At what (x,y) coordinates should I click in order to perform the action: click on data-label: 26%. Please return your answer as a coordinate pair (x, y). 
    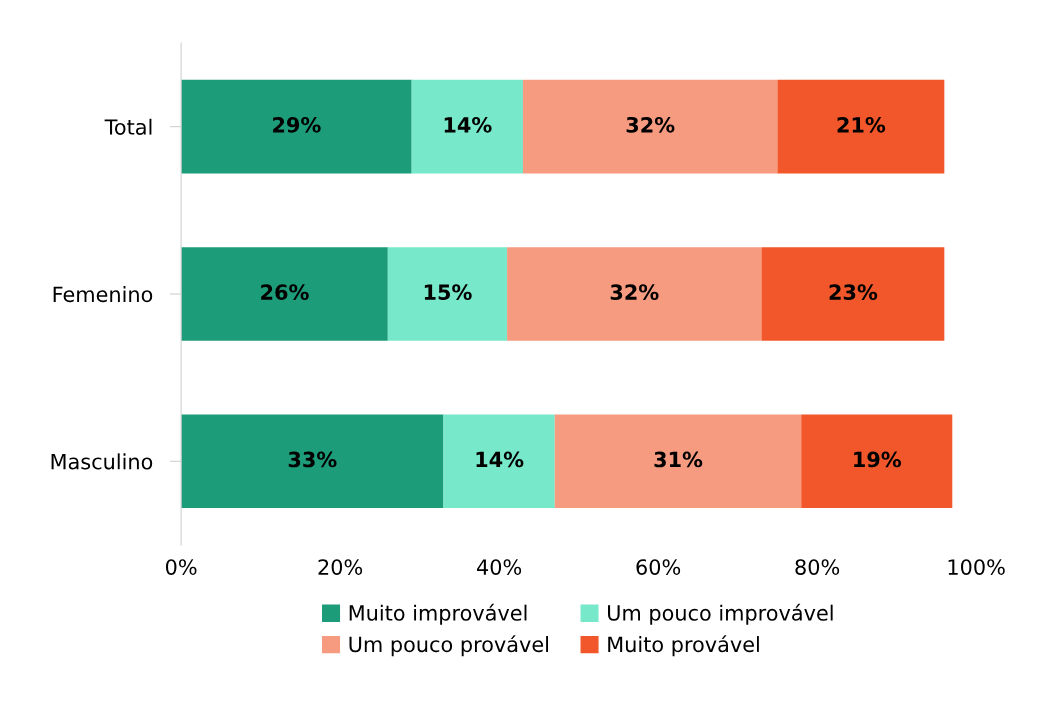
    Looking at the image, I should click on (285, 292).